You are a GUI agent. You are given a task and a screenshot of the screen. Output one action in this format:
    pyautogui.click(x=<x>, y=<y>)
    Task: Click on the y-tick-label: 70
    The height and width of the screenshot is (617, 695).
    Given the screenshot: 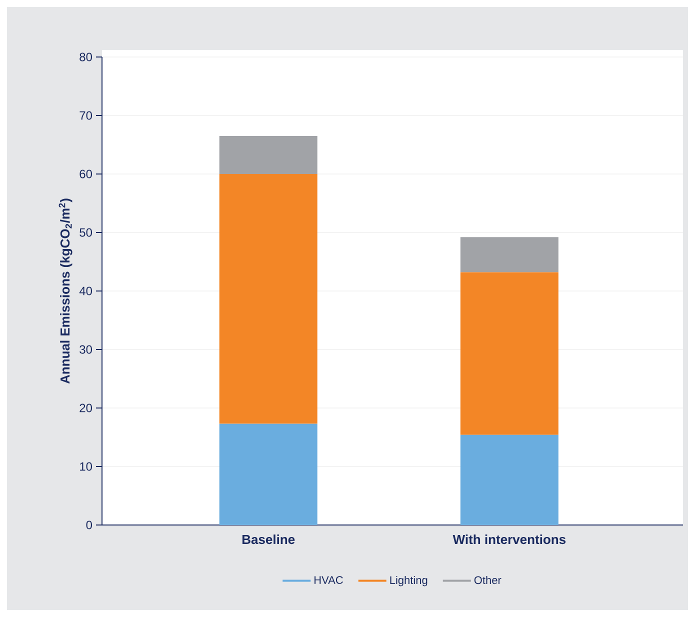 What is the action you would take?
    pyautogui.click(x=86, y=115)
    